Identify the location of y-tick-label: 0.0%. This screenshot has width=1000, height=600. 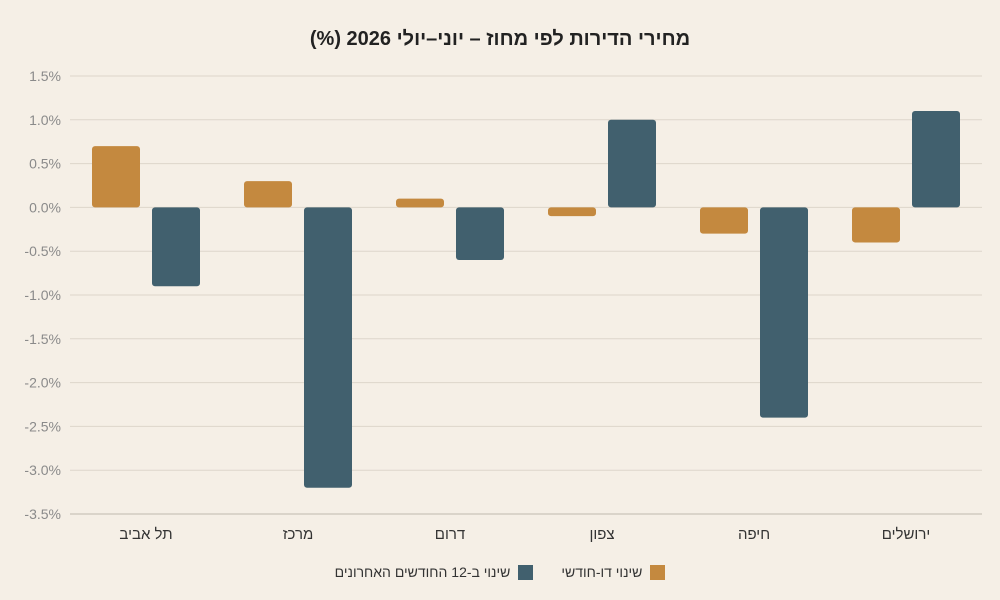
(45, 207).